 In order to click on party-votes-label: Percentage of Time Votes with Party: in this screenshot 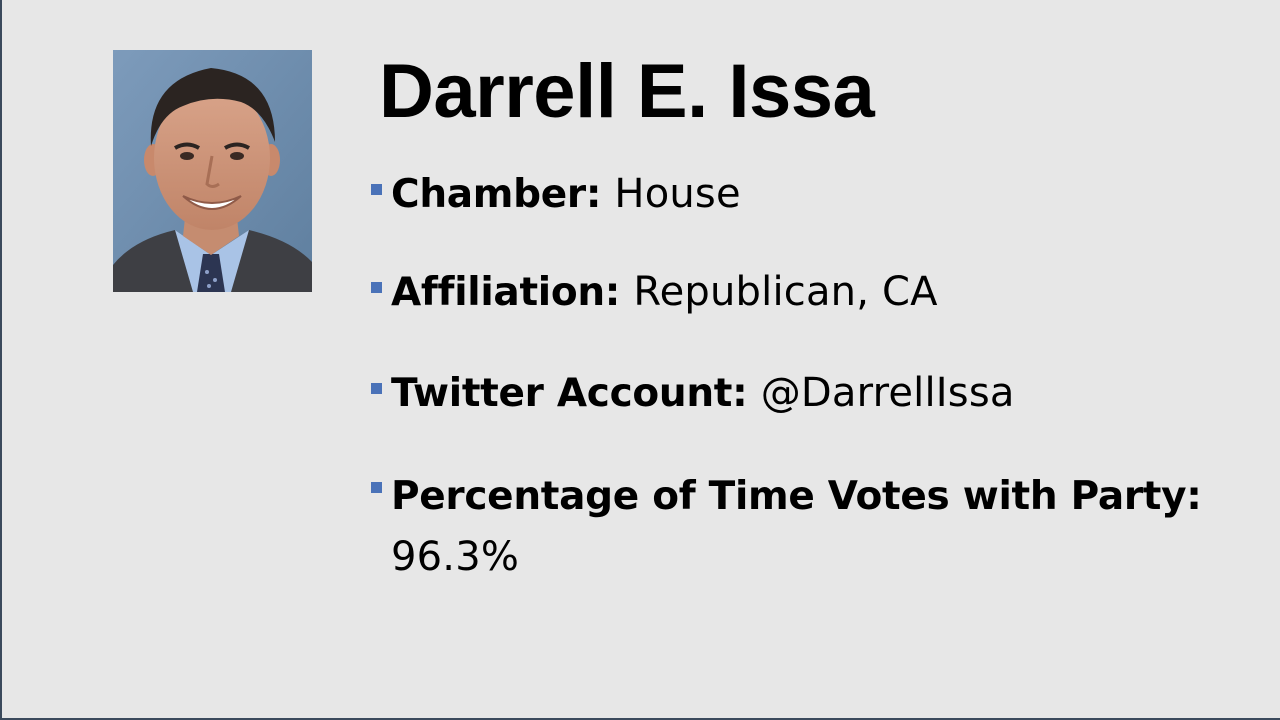, I will do `click(796, 496)`.